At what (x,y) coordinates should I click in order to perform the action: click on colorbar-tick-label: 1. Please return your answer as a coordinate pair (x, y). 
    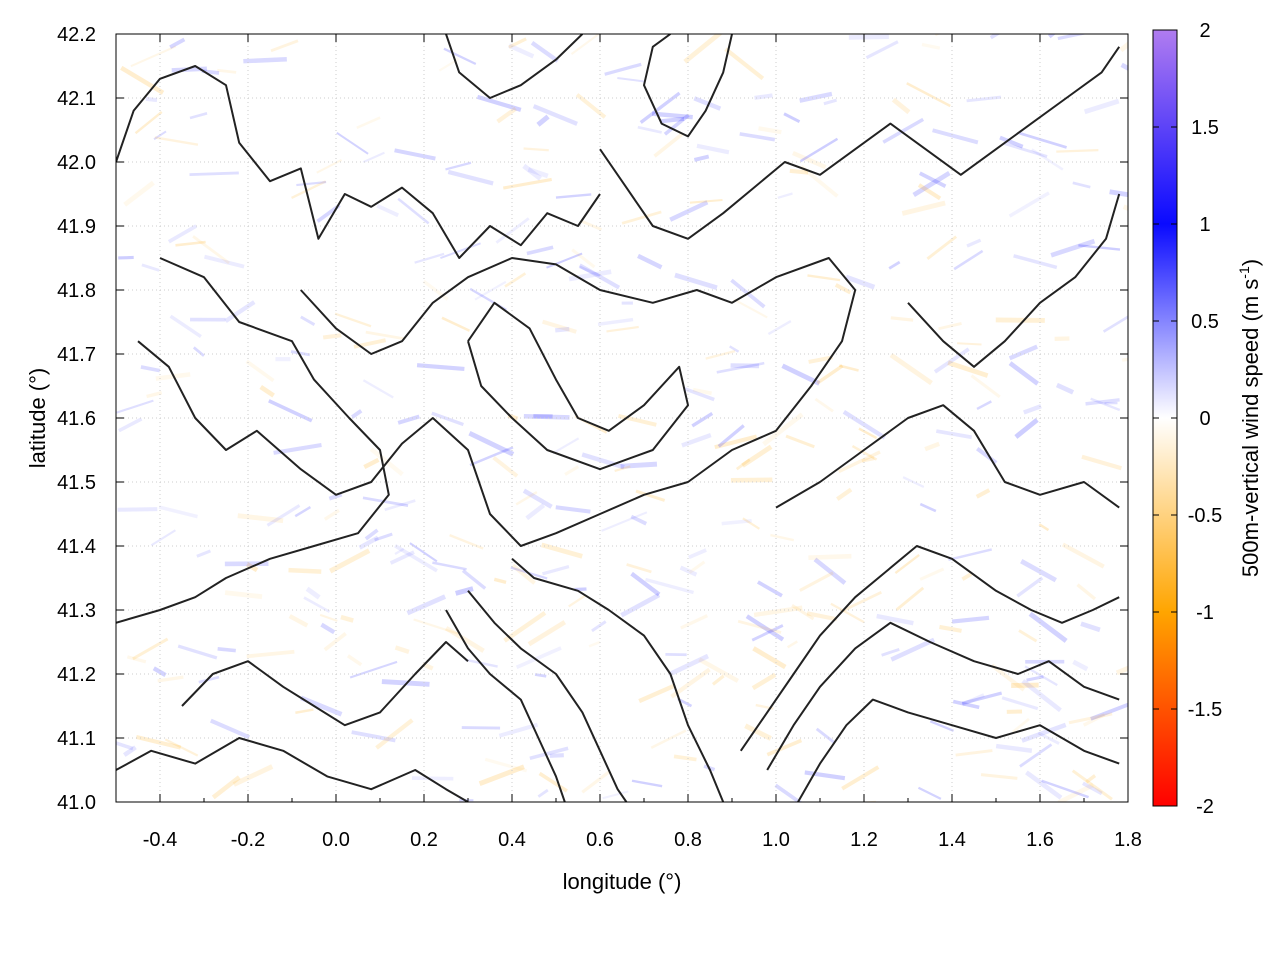
    Looking at the image, I should click on (1204, 225).